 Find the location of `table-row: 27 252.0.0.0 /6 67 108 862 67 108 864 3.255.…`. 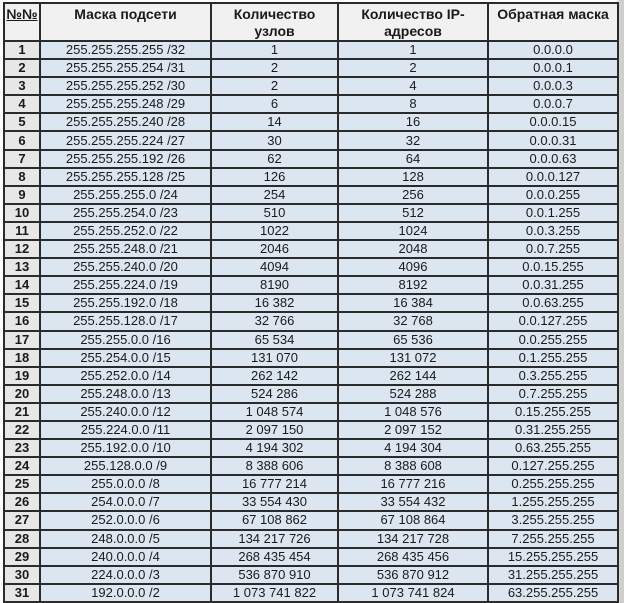

table-row: 27 252.0.0.0 /6 67 108 862 67 108 864 3.255.… is located at coordinates (311, 520).